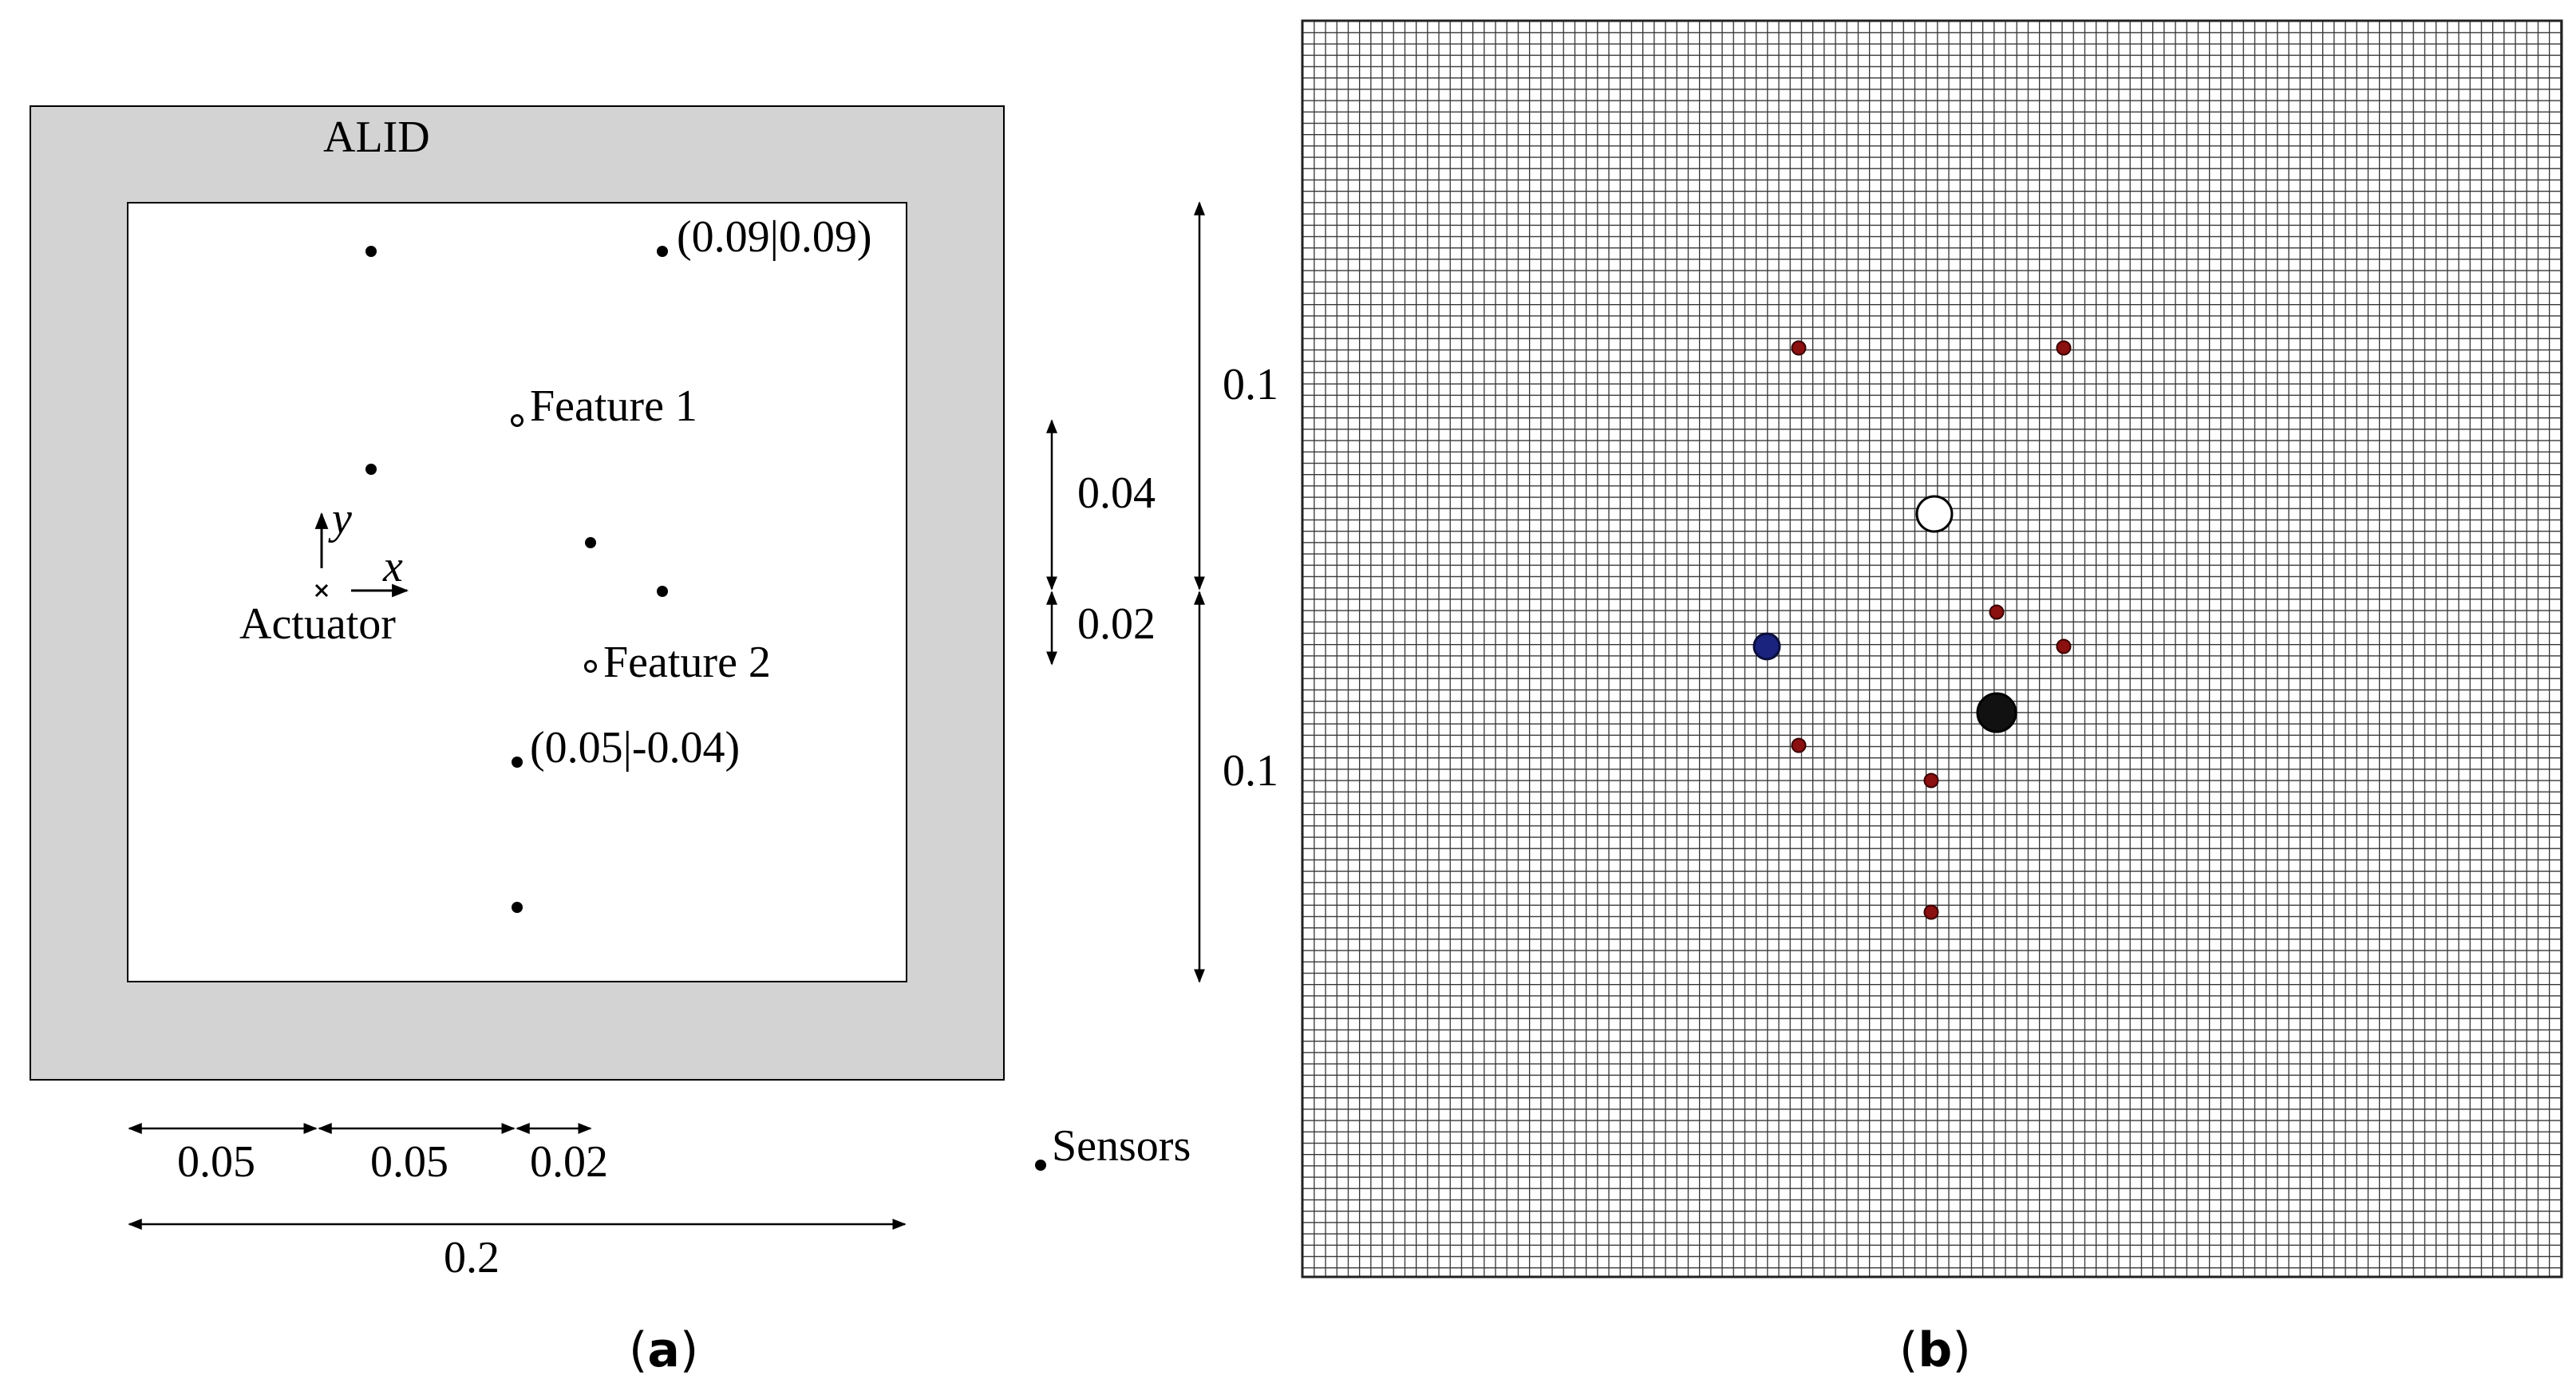  What do you see at coordinates (376, 137) in the screenshot?
I see `alid-label: ALID` at bounding box center [376, 137].